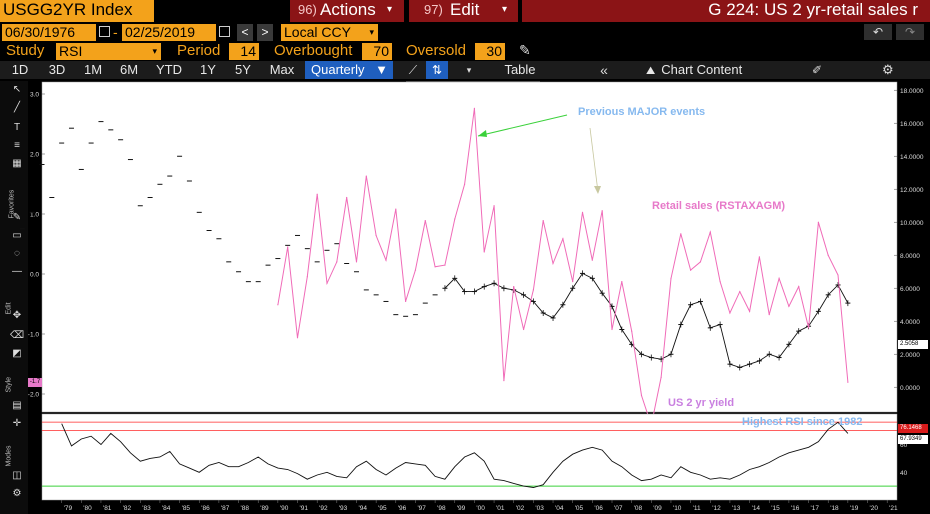 This screenshot has height=514, width=930. Describe the element at coordinates (17, 217) in the screenshot. I see `brush-icon: ✎` at that location.